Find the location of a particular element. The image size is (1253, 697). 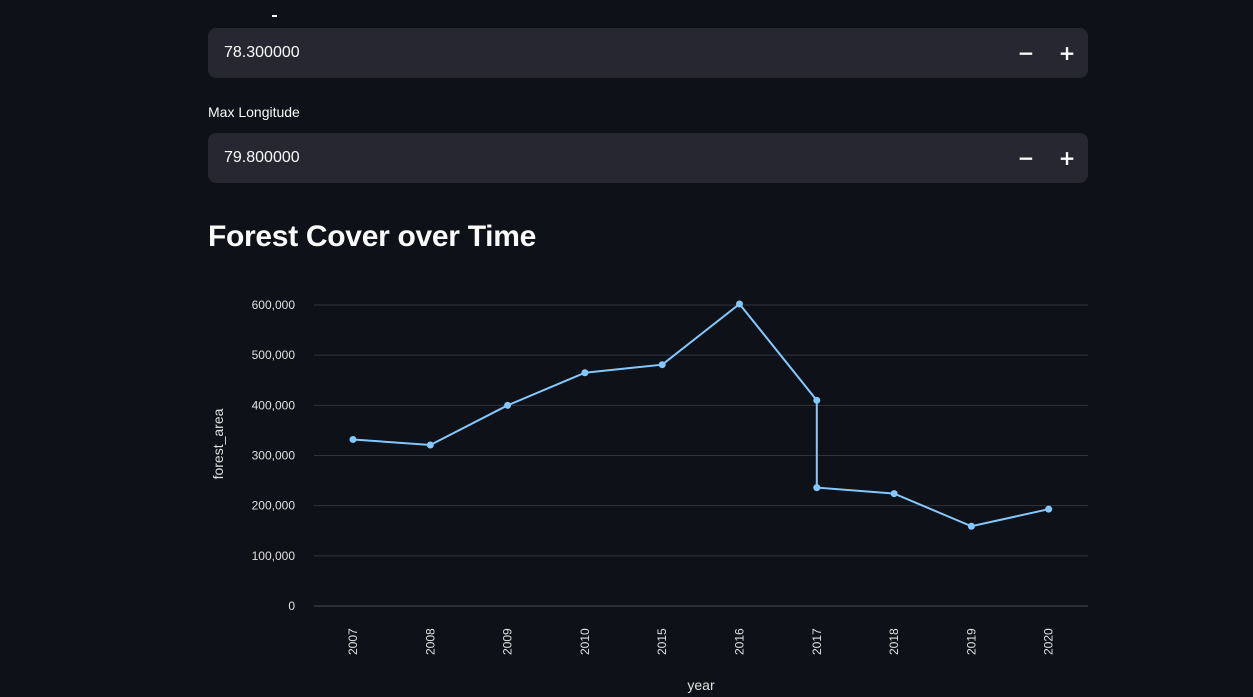

min-longitude-label-clipped is located at coordinates (274, 12).